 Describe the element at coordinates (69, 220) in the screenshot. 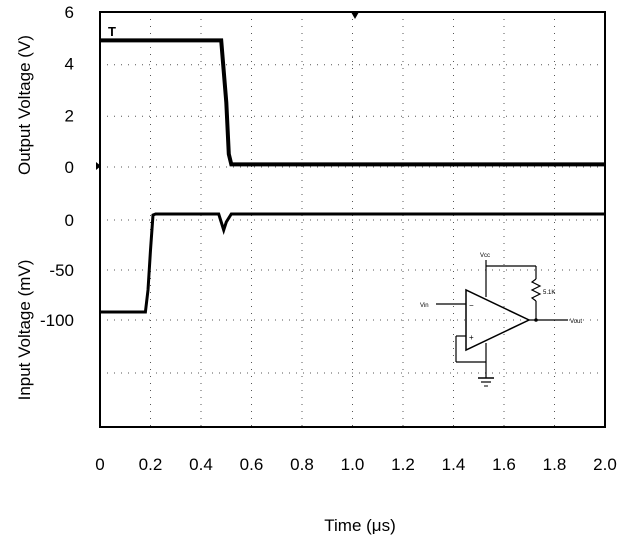

I see `input-y-tick-label: 0` at that location.